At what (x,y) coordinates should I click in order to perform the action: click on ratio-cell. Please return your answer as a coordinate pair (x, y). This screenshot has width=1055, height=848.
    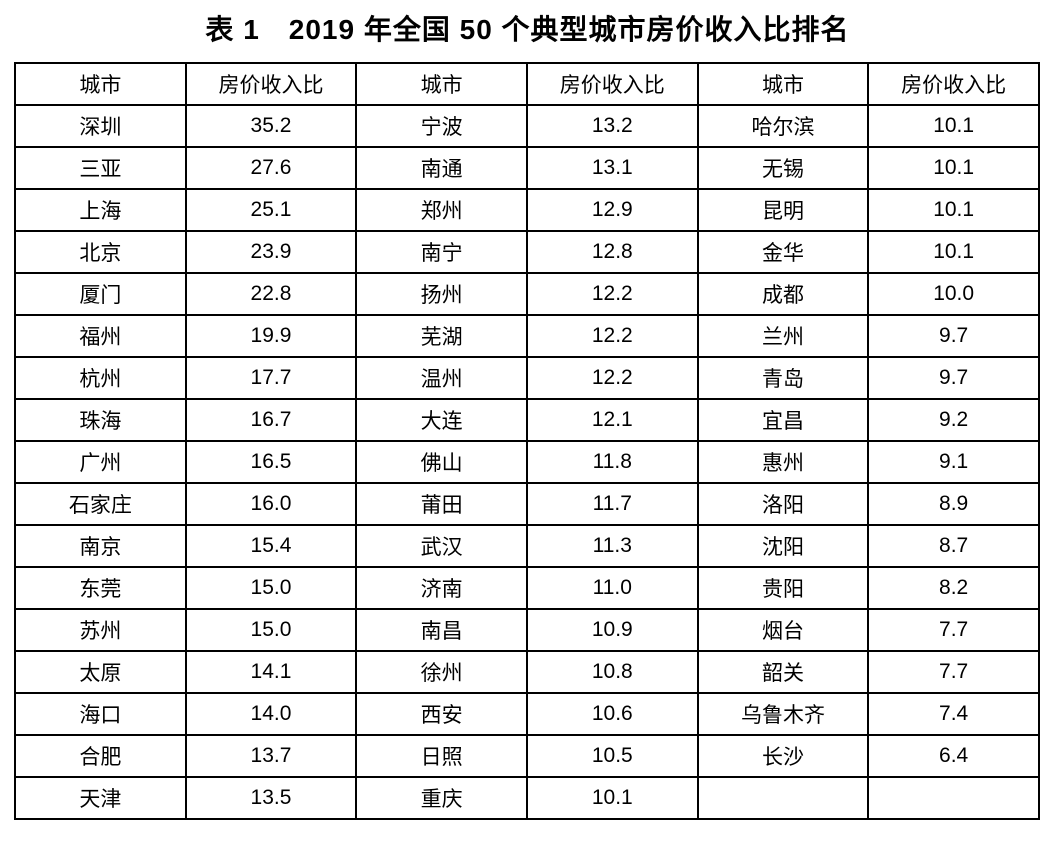
    Looking at the image, I should click on (953, 798).